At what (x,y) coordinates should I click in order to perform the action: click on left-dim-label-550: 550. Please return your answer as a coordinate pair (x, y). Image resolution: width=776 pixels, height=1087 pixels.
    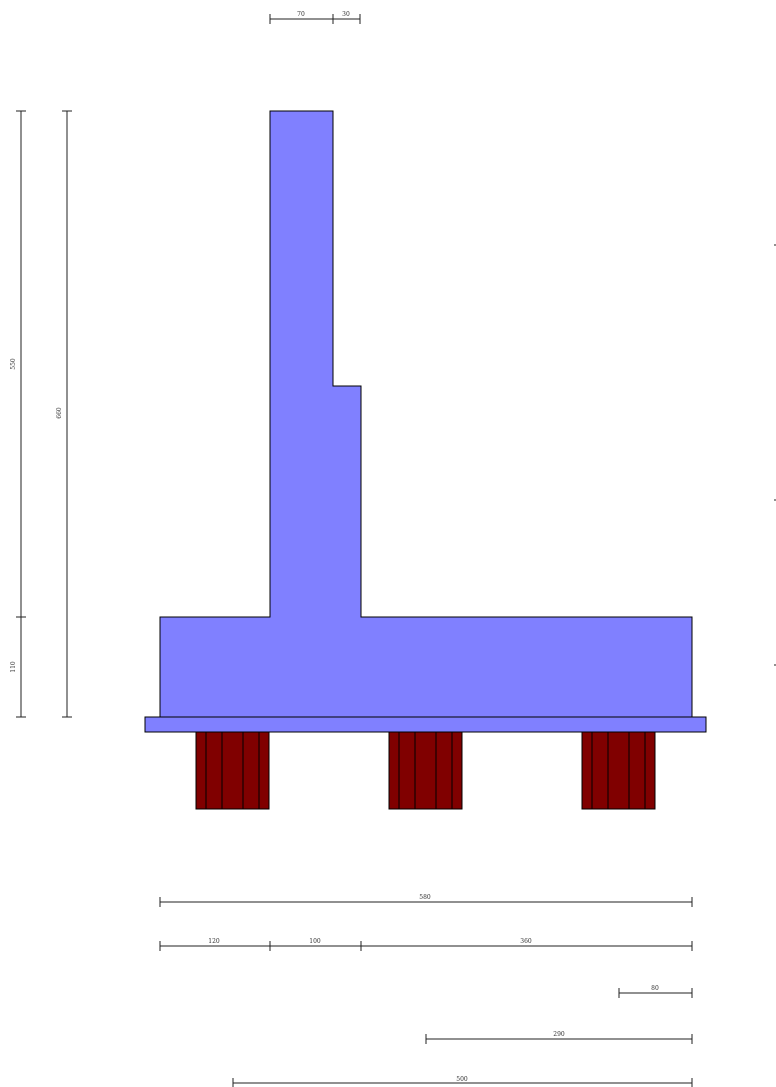
    Looking at the image, I should click on (13, 364).